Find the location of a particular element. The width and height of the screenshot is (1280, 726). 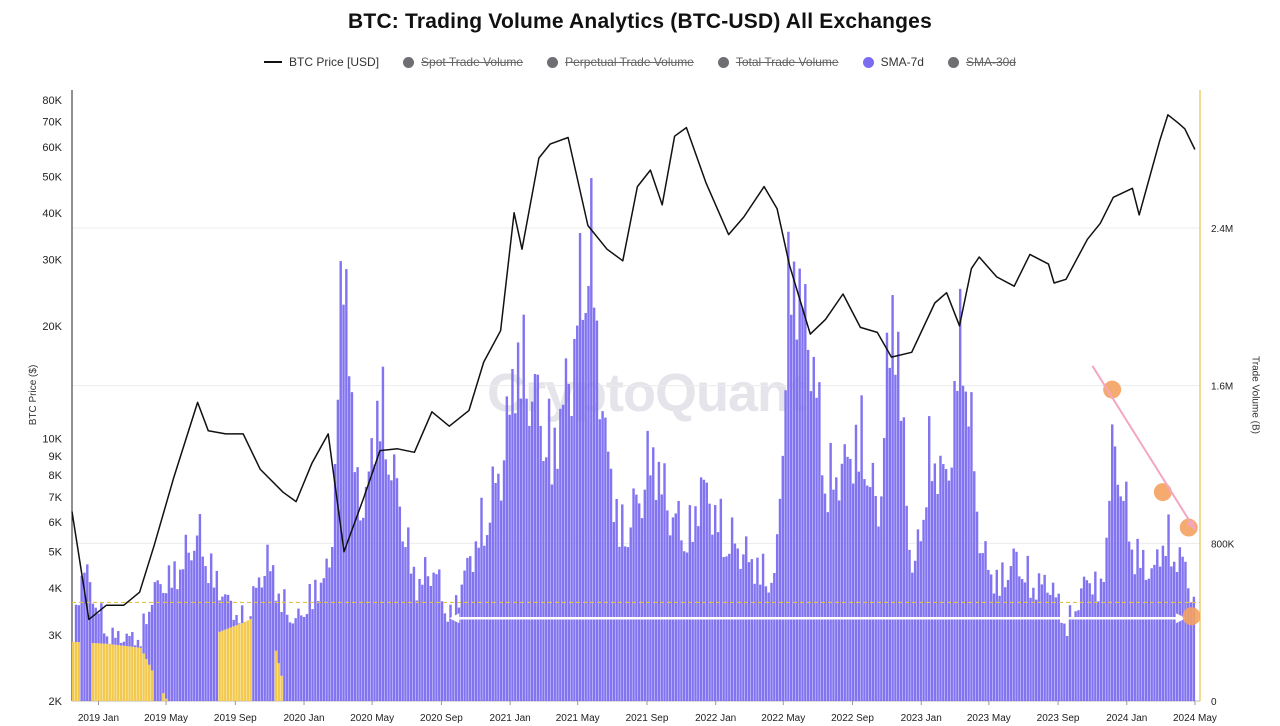

legend-label: Total Trade Volume is located at coordinates (787, 62).